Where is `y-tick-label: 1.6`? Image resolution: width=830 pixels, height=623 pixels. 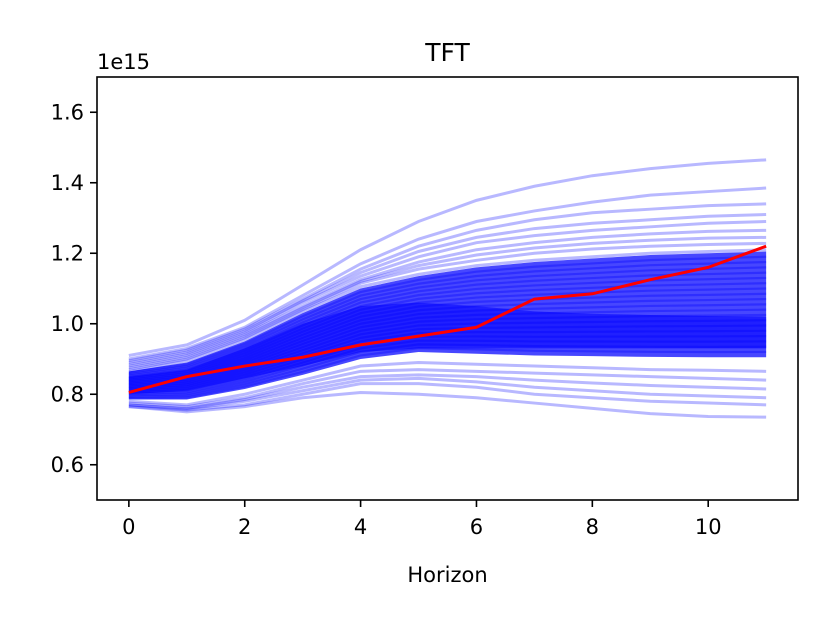
y-tick-label: 1.6 is located at coordinates (67, 112).